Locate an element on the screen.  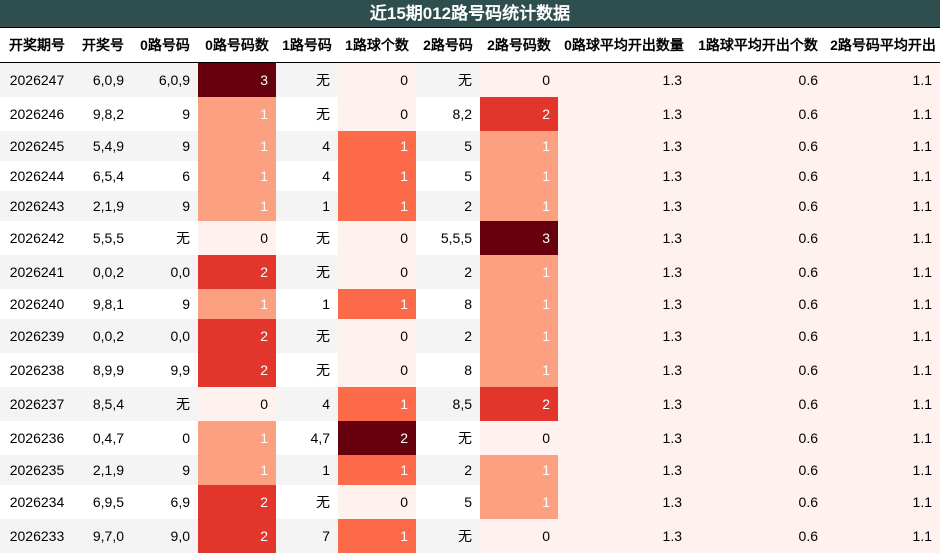
cell-route0-numbers: 6,9 is located at coordinates (165, 501).